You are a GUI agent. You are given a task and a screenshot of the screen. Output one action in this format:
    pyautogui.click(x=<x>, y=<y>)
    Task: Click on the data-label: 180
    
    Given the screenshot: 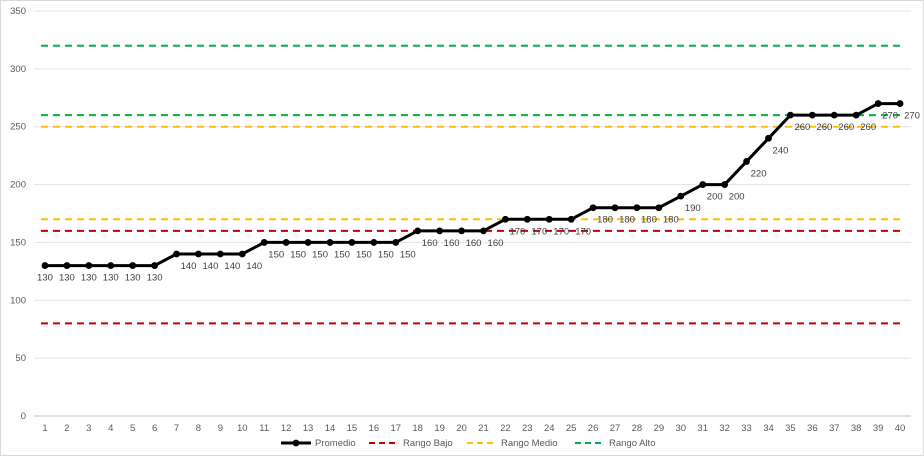 What is the action you would take?
    pyautogui.click(x=671, y=220)
    